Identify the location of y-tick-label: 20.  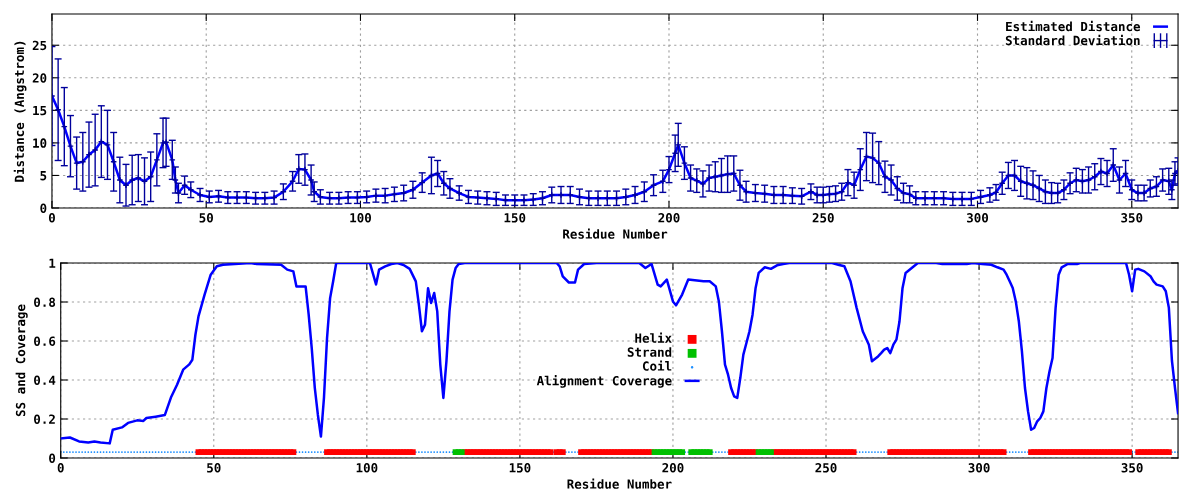
(39, 78).